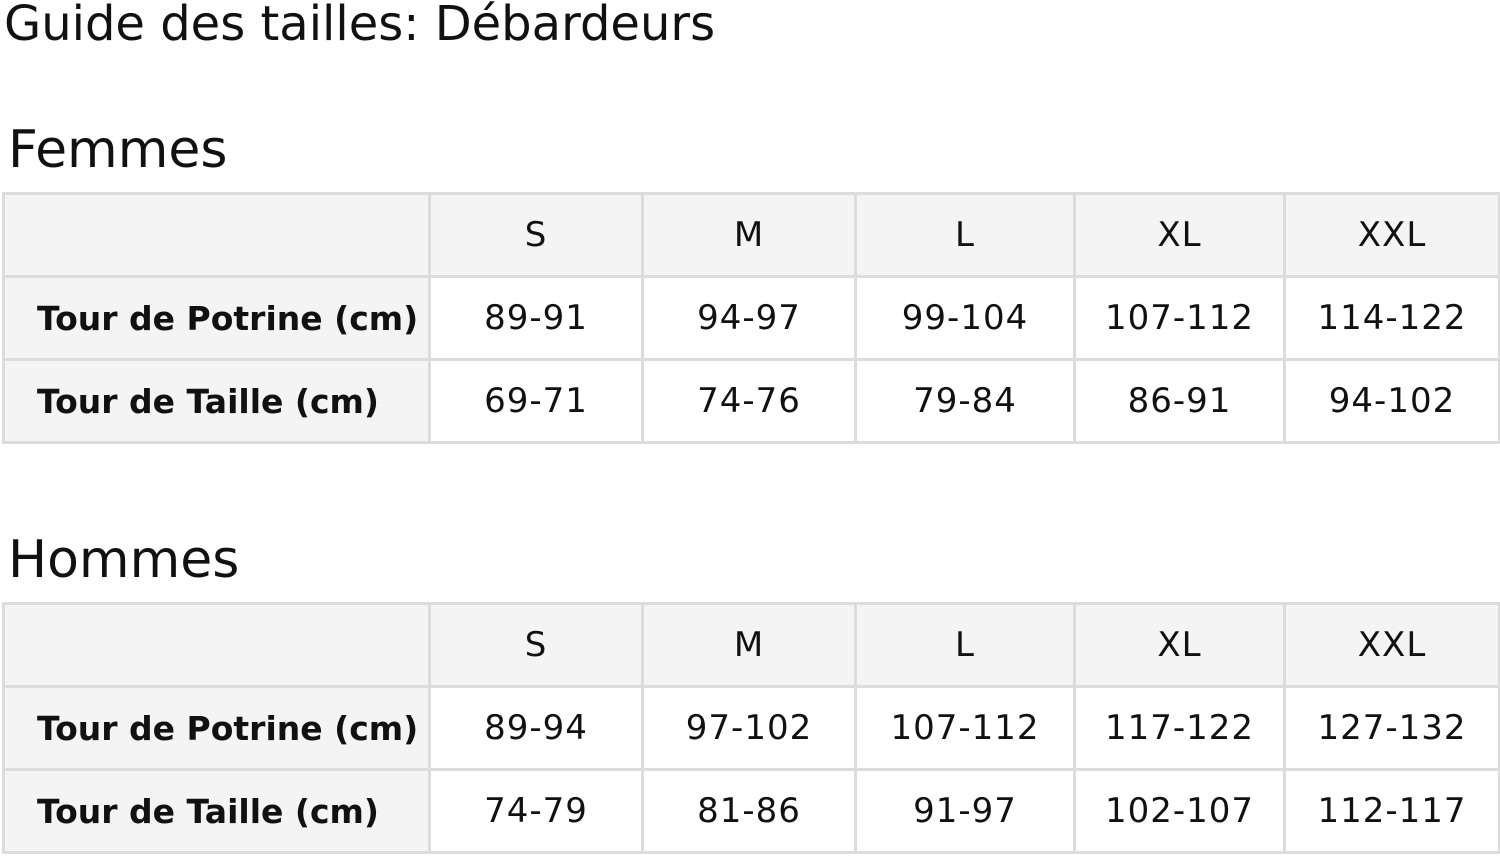  What do you see at coordinates (965, 811) in the screenshot?
I see `measurement-cell: 91-97` at bounding box center [965, 811].